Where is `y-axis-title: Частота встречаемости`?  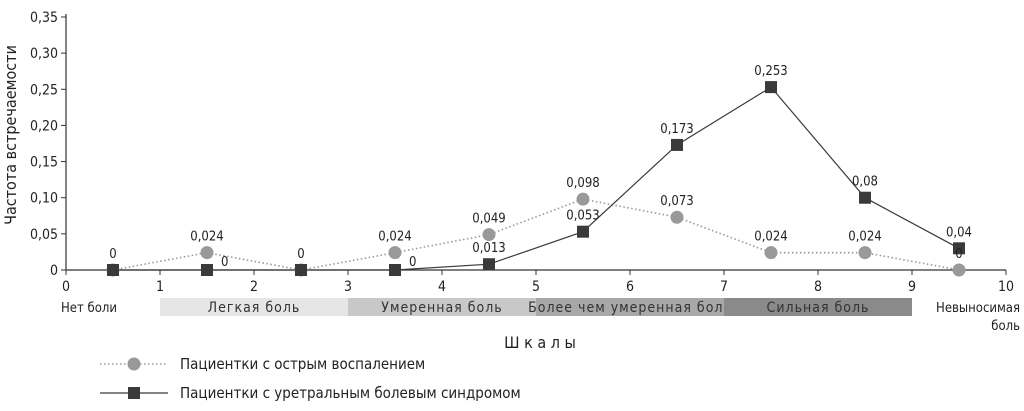
y-axis-title: Частота встречаемости is located at coordinates (10, 135).